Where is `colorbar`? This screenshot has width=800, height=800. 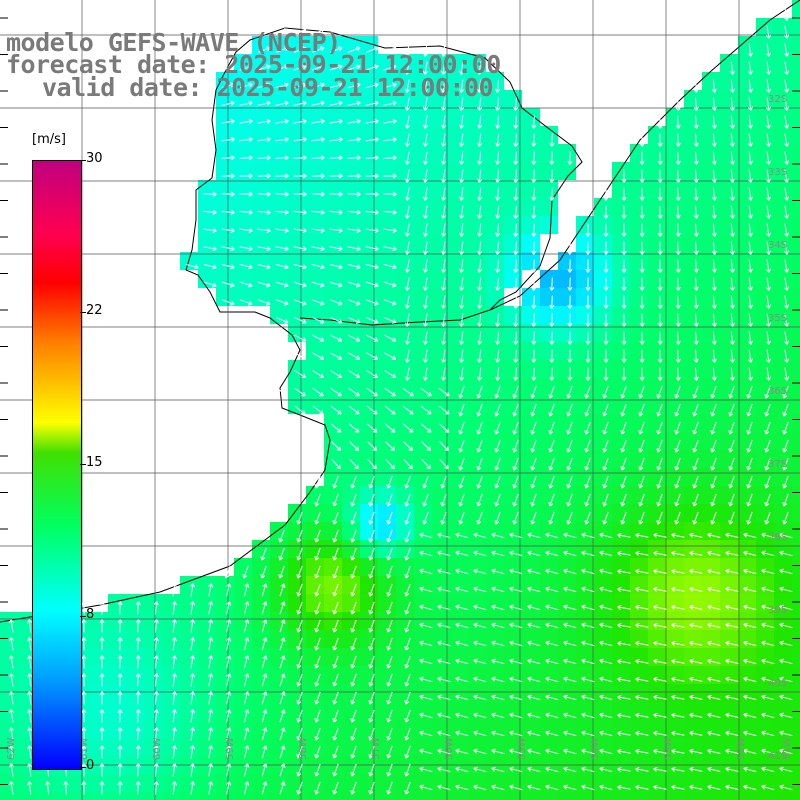 colorbar is located at coordinates (57, 465).